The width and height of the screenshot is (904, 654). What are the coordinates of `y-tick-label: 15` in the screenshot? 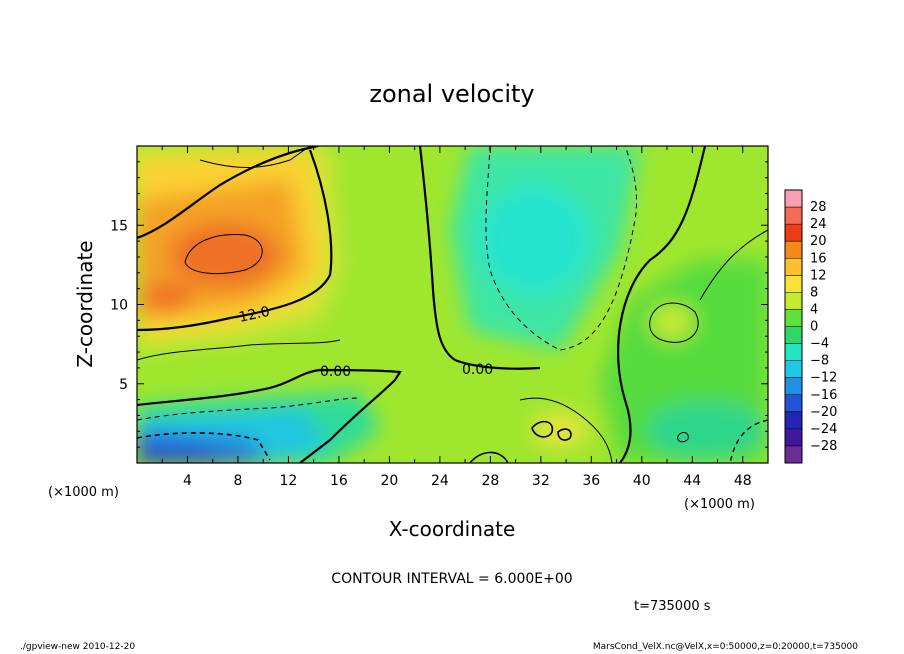 It's located at (119, 226).